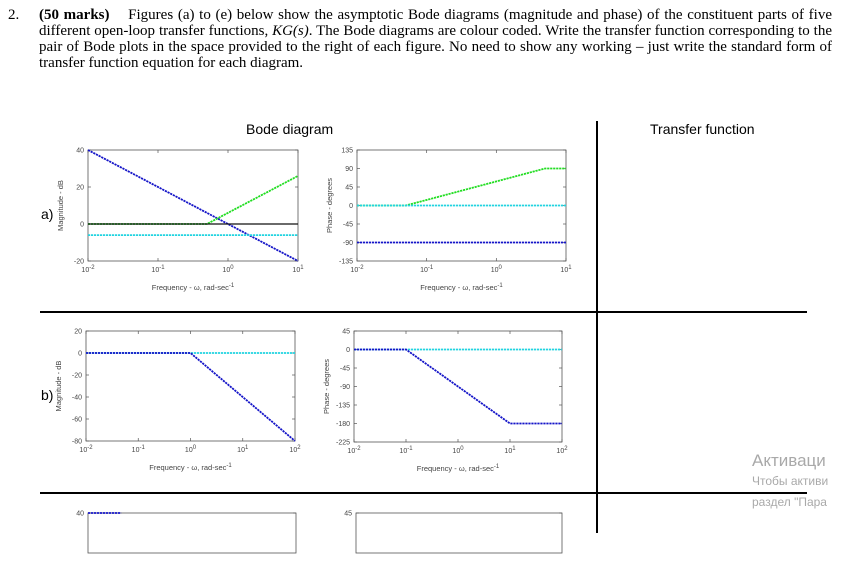 The height and width of the screenshot is (587, 842). I want to click on b-magnitude-ylabel: Magnitude - dB, so click(58, 386).